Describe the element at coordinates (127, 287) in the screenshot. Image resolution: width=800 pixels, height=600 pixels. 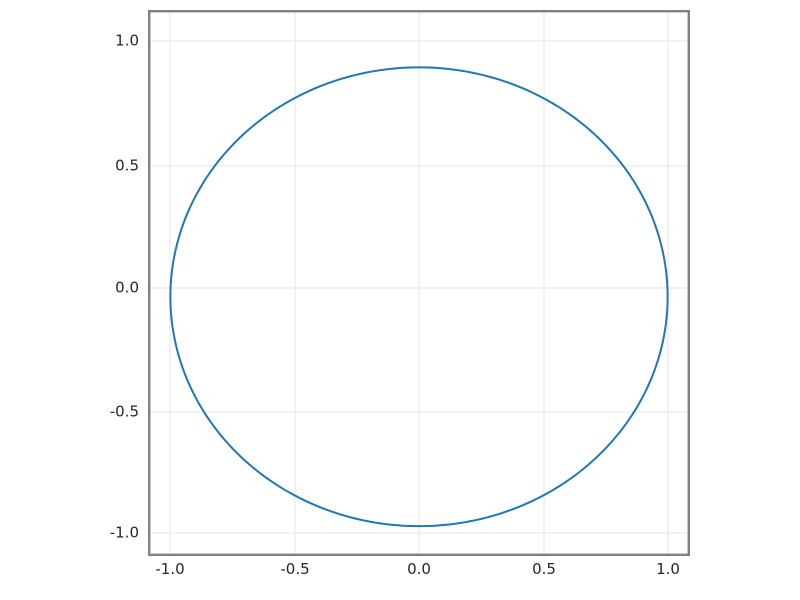
I see `ytick-label-2: 0.0` at that location.